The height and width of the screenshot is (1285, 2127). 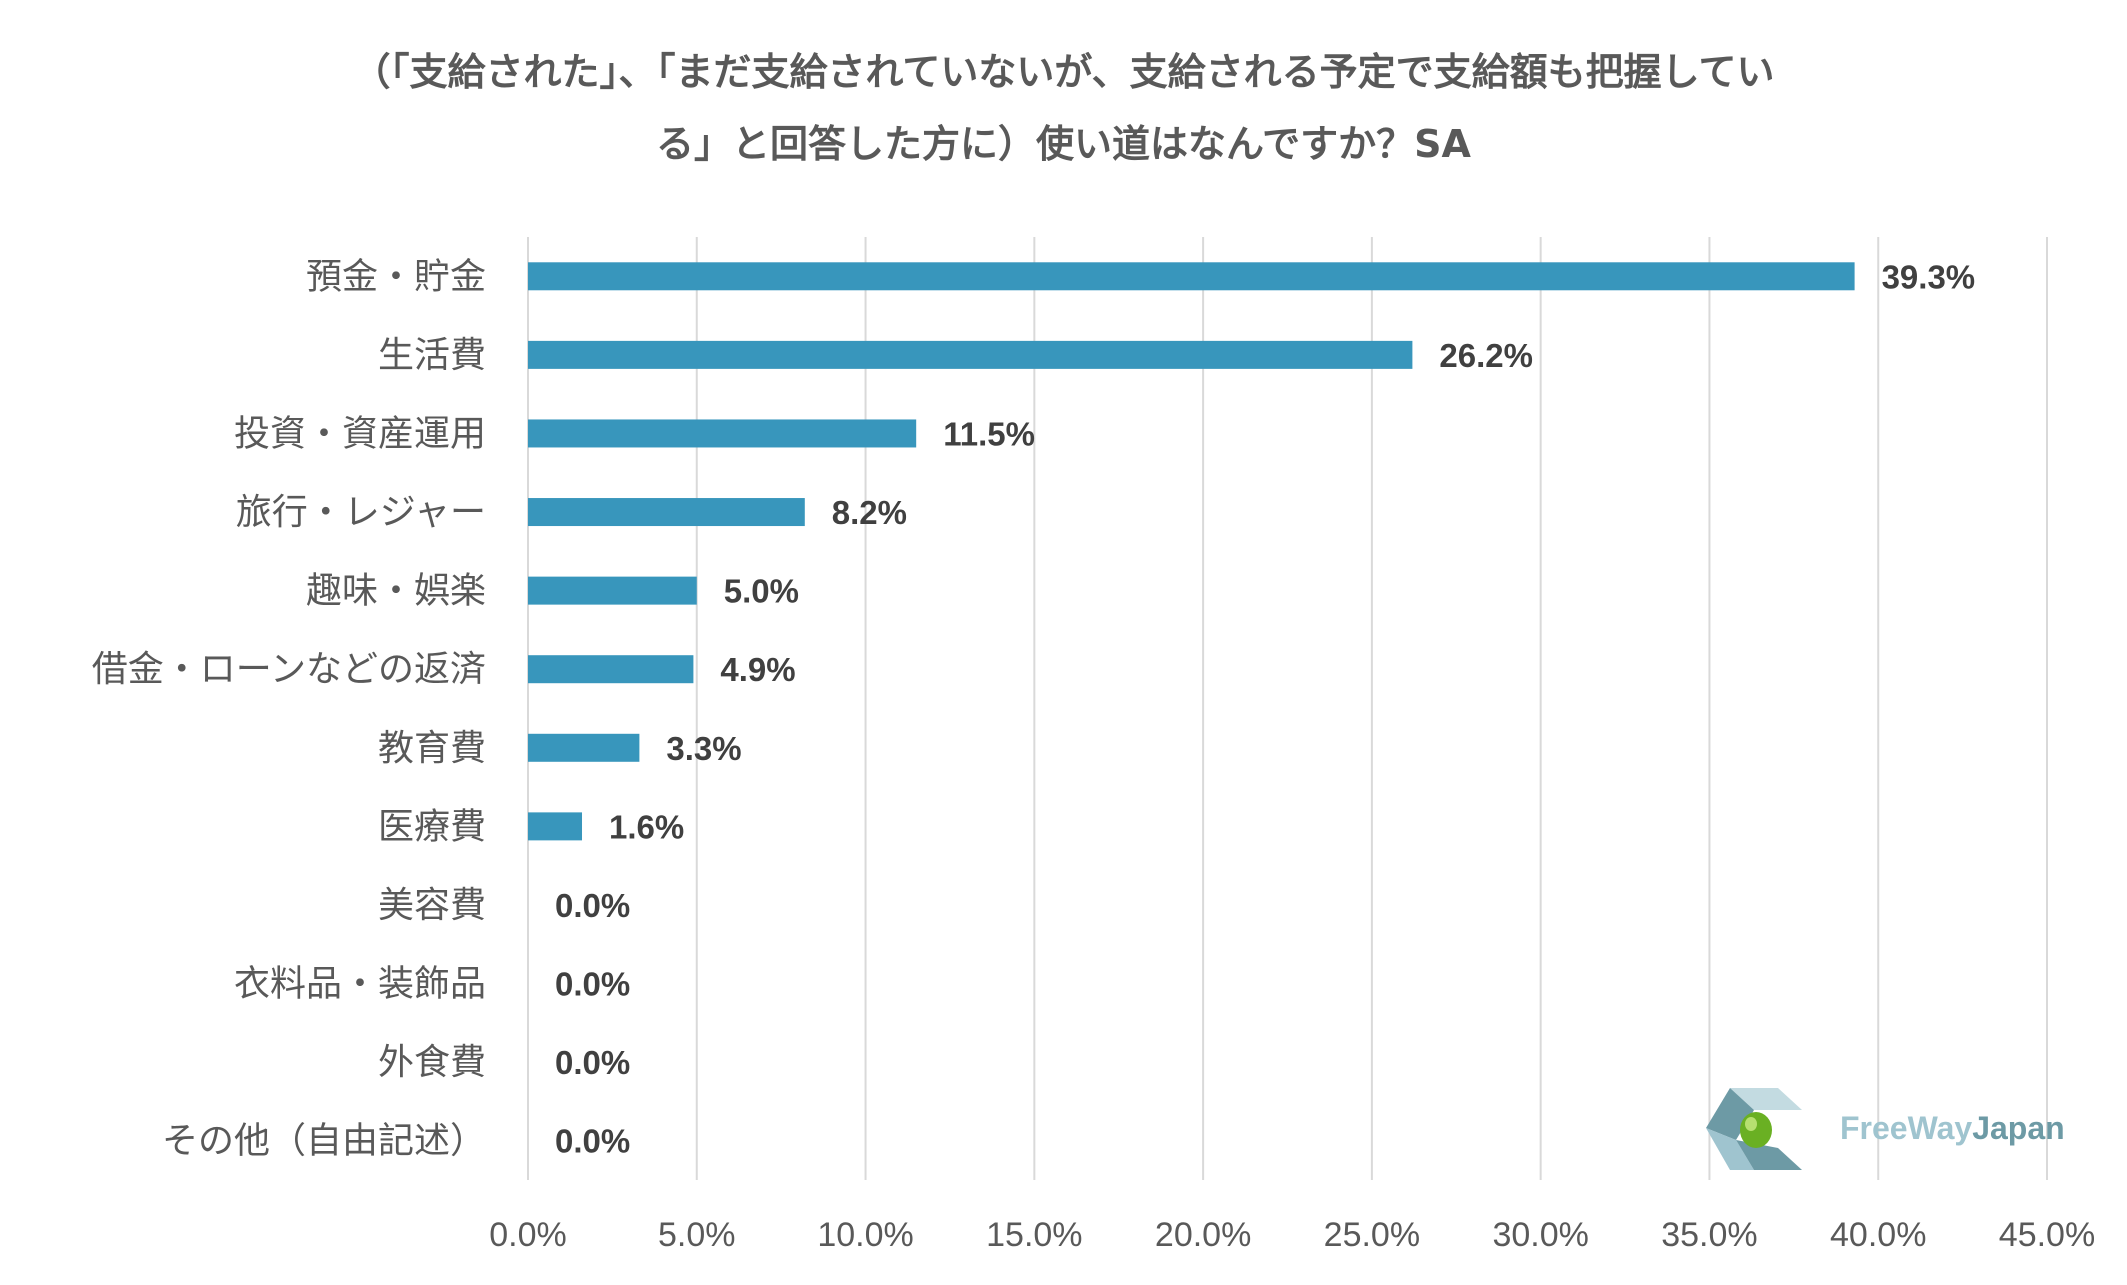 I want to click on freewayjapan-logo: FreeWayJapan, so click(x=1882, y=1133).